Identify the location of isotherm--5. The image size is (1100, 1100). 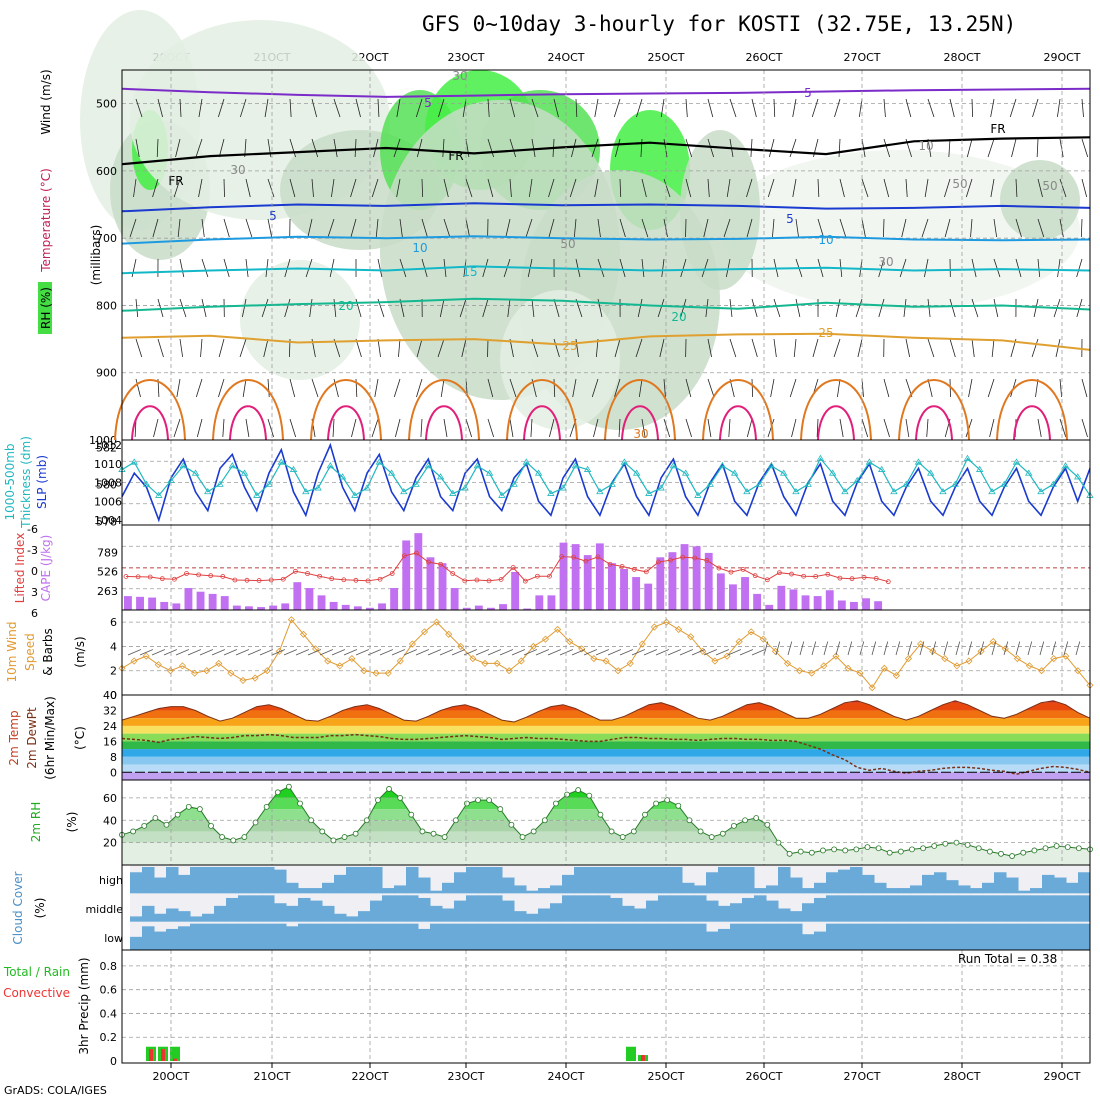
(606, 92).